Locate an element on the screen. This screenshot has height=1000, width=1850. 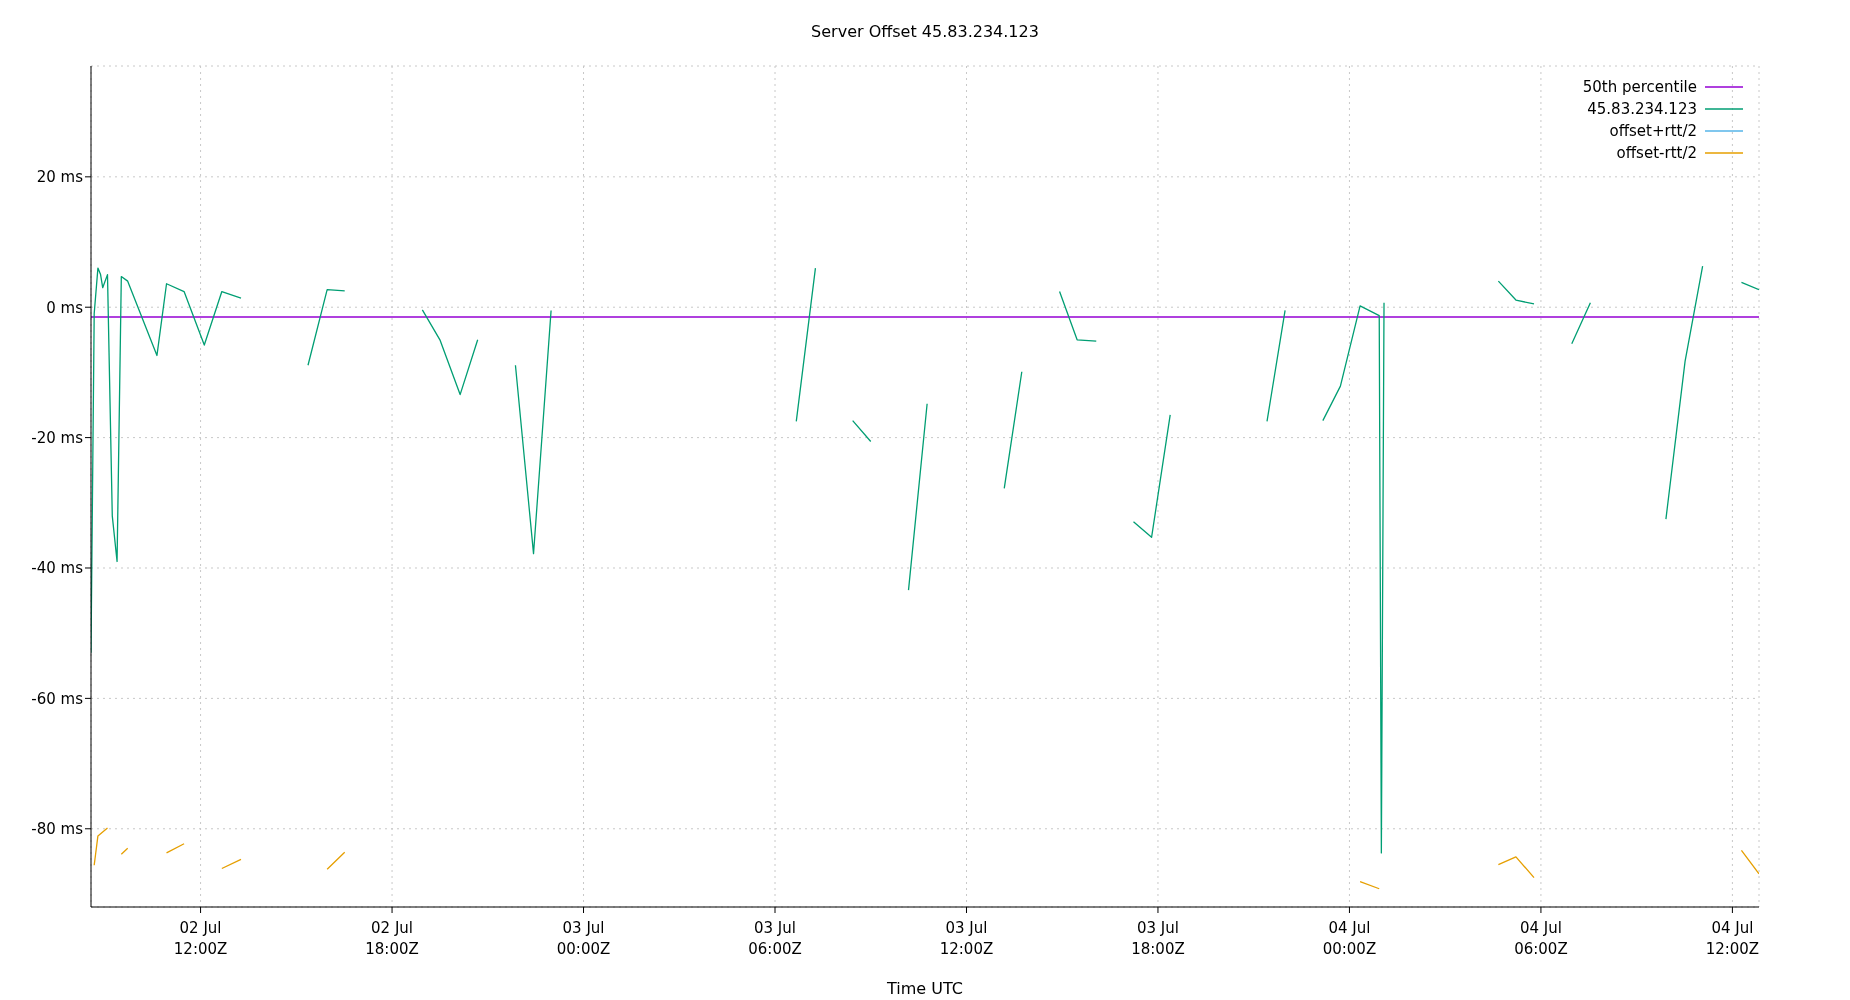
x-tick-label: 04 Jul 06:00Z is located at coordinates (1541, 938).